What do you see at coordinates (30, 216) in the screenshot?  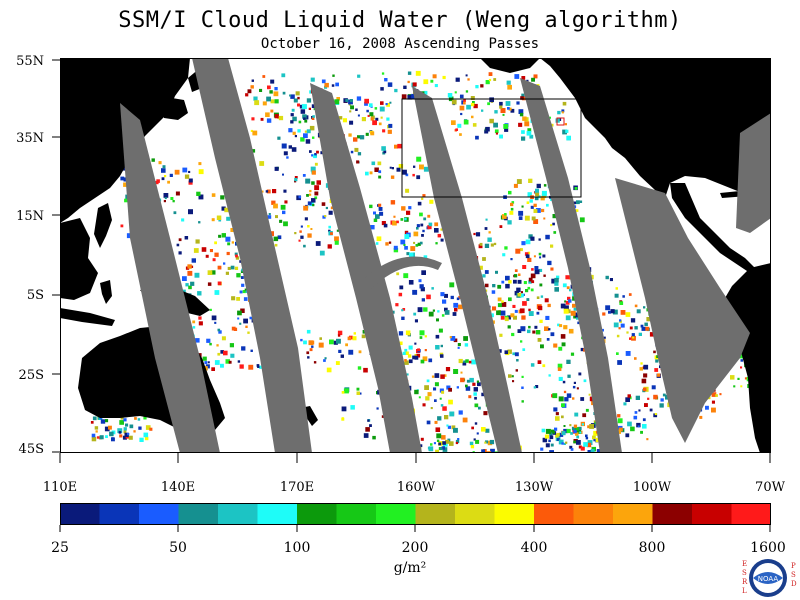 I see `lat-label-15n: 15N` at bounding box center [30, 216].